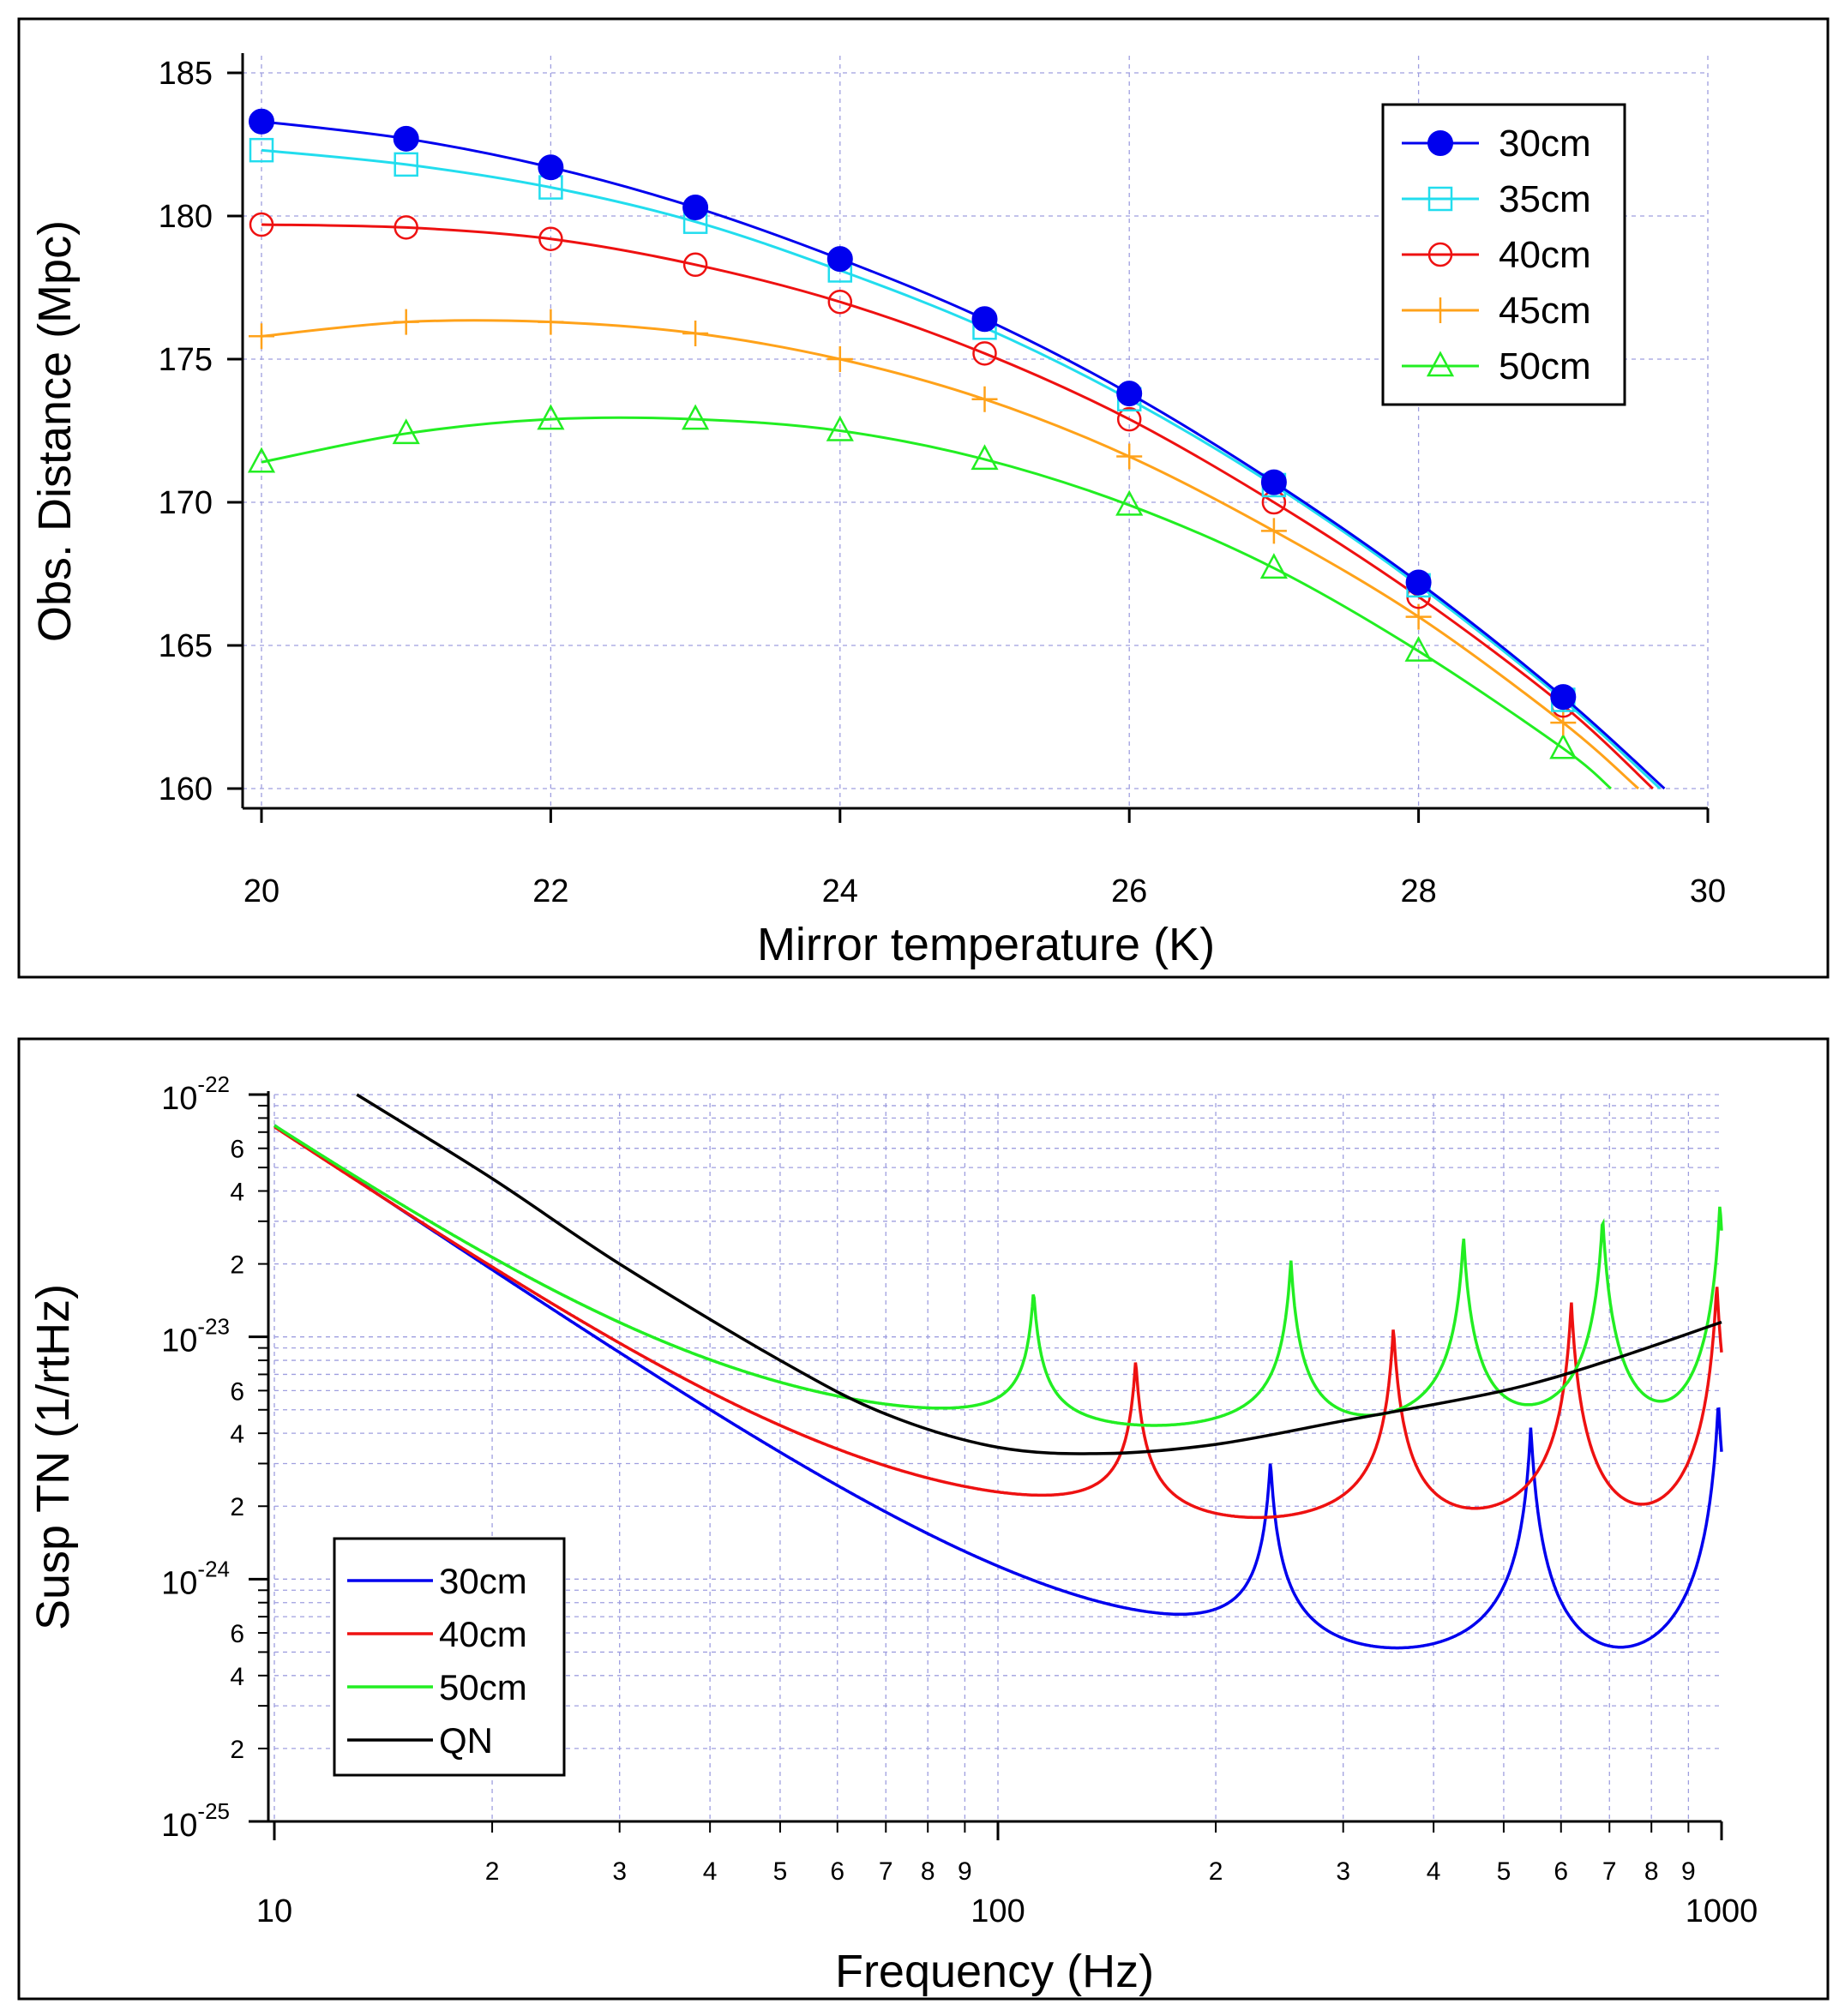  What do you see at coordinates (837, 1872) in the screenshot?
I see `bottom-x-minor-tick-label: 6` at bounding box center [837, 1872].